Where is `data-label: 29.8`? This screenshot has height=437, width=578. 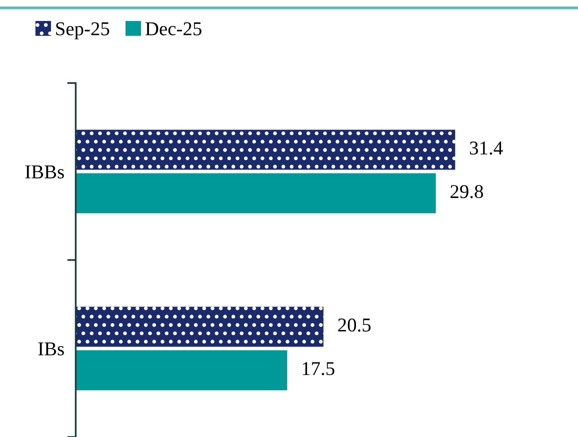 data-label: 29.8 is located at coordinates (467, 191).